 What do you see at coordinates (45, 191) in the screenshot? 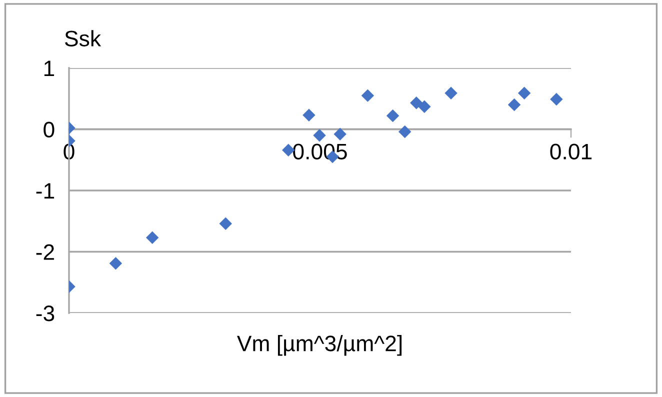
I see `y-tick-label: -1` at bounding box center [45, 191].